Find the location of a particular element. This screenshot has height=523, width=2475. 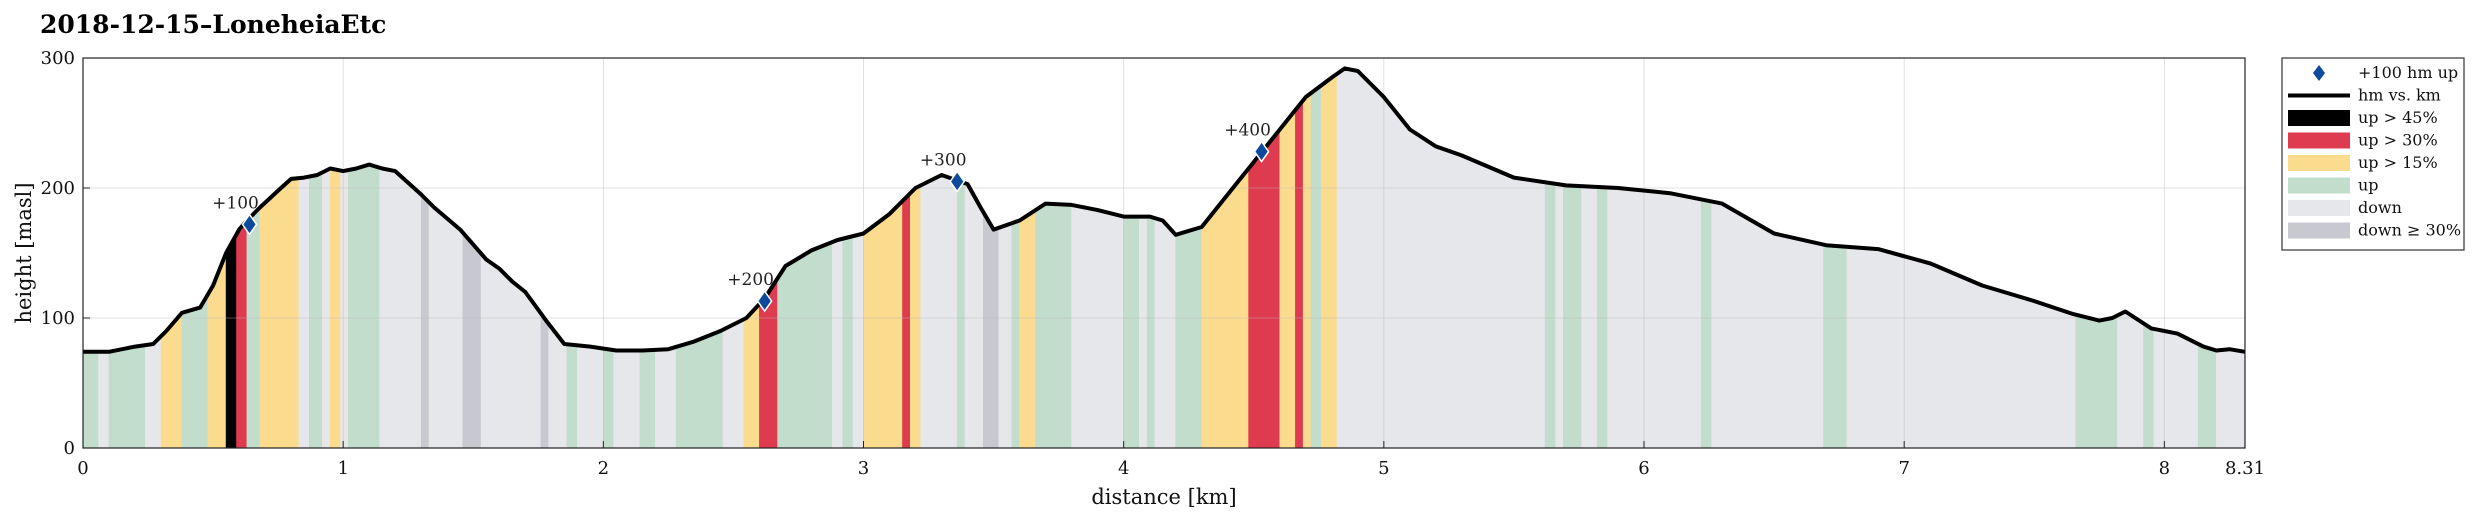

legend-label-up30: up > 30% is located at coordinates (2398, 140).